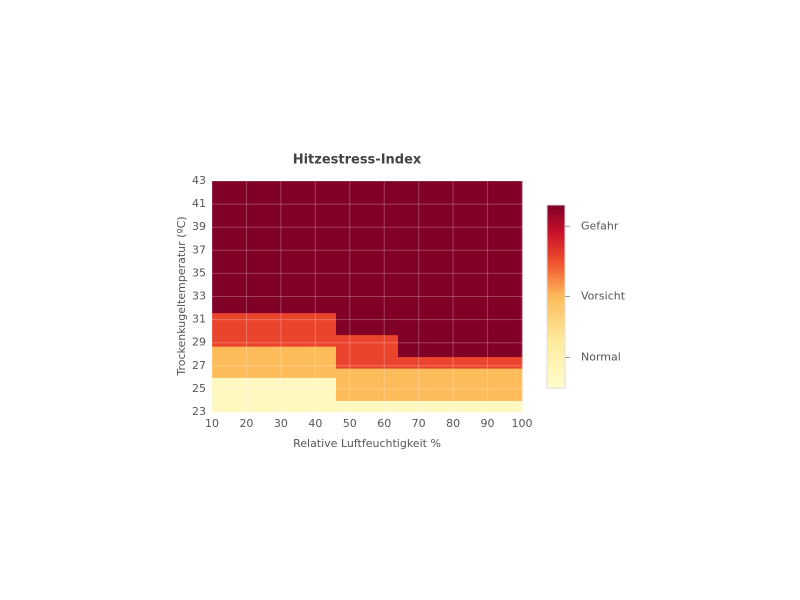  What do you see at coordinates (600, 225) in the screenshot?
I see `colorbar-tick-label: Gefahr` at bounding box center [600, 225].